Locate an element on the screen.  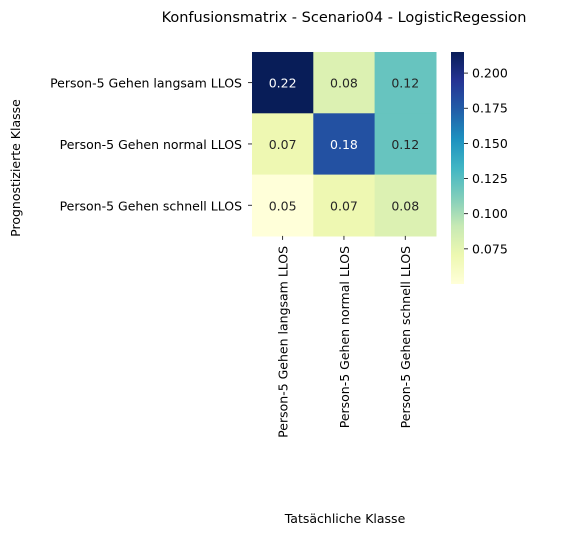
colorbar-tick-label: 0.075 is located at coordinates (490, 248).